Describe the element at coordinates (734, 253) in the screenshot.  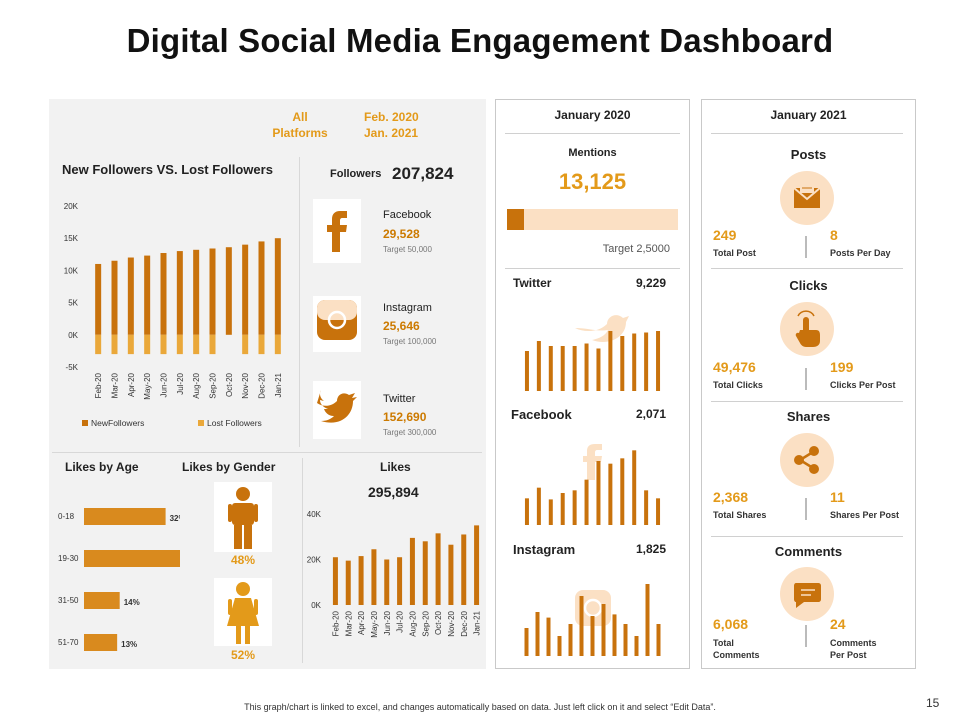
I see `total-posts-label: Total Post` at that location.